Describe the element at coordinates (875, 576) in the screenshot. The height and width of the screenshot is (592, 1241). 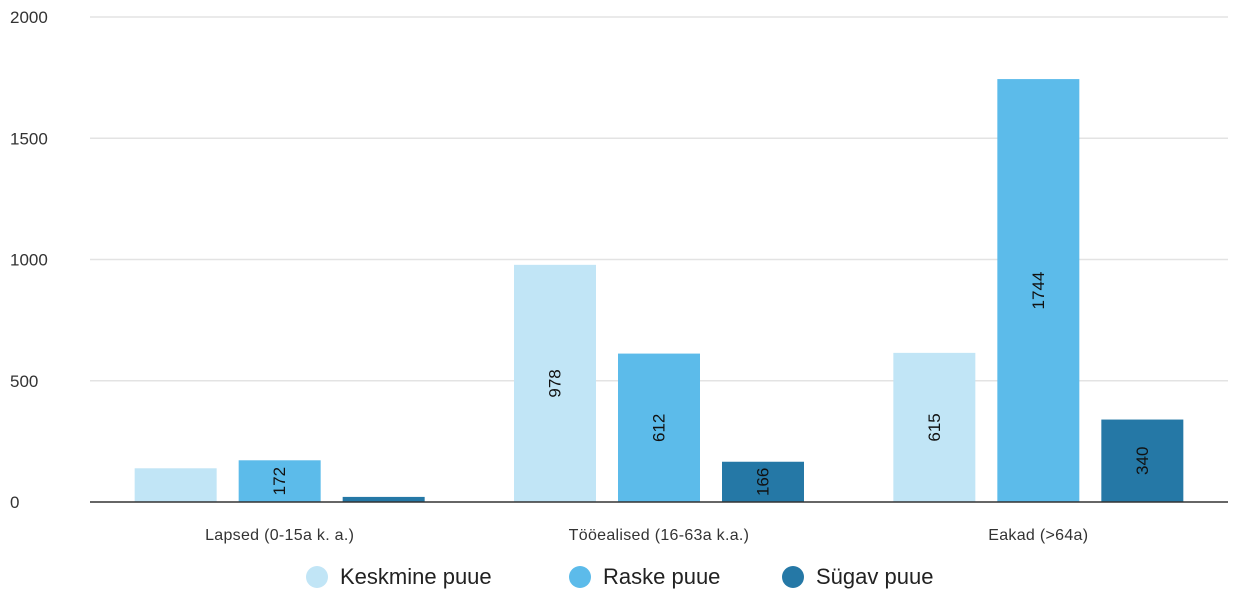
I see `legend-label: Sügav puue` at that location.